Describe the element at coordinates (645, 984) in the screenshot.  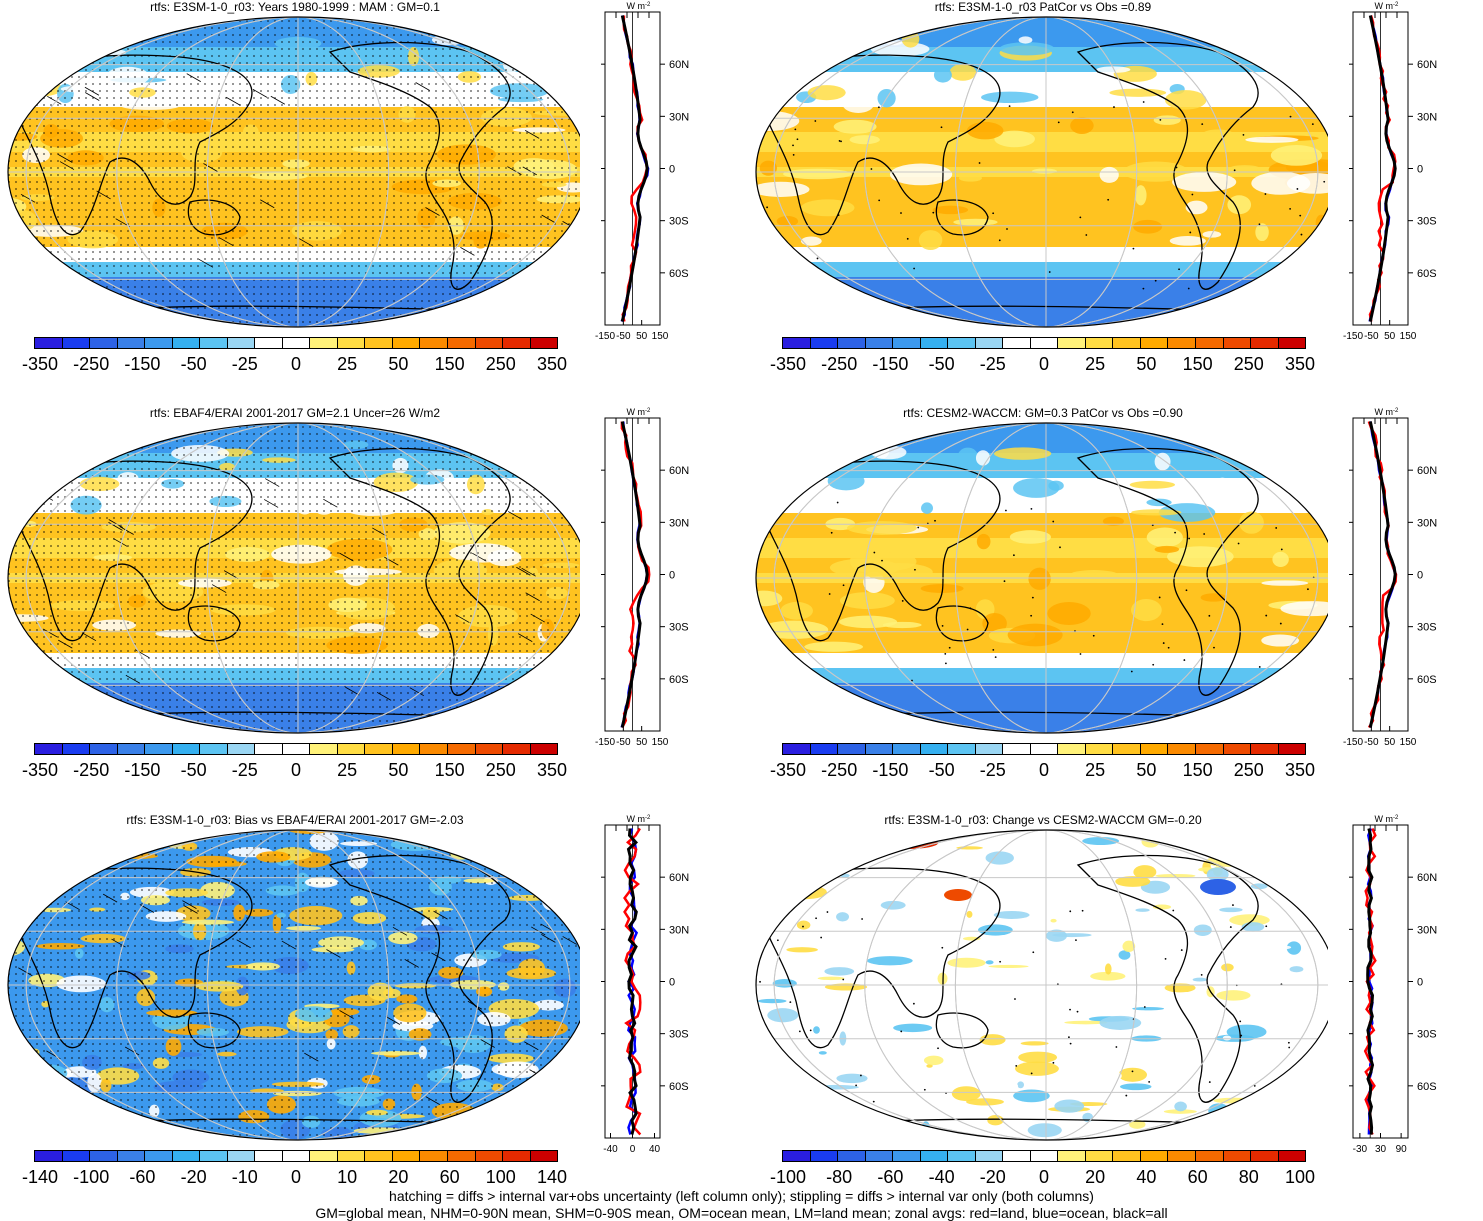
I see `zonal-average-plot: 60N 30N 0 30S 60S W m-2 -40 0 40` at that location.